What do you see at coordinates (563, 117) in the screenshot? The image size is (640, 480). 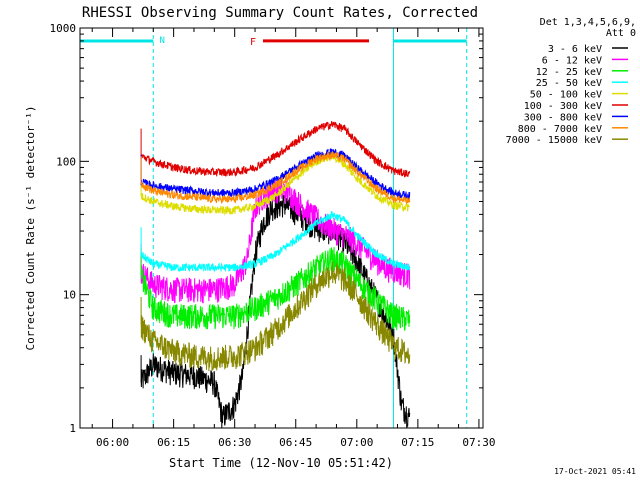 I see `legend-entry-label: 300 - 800 keV` at bounding box center [563, 117].